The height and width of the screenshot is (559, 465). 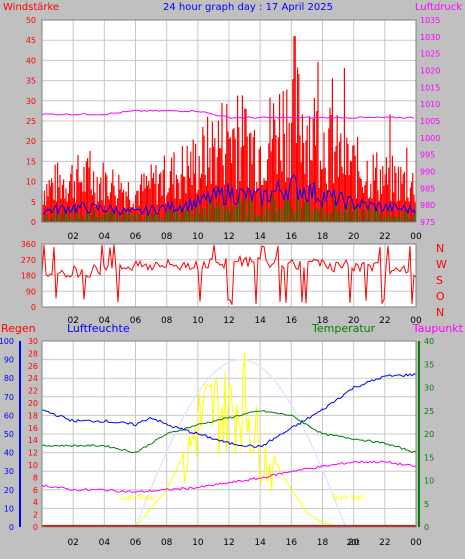 I want to click on temperature-tick-label: 40, so click(x=429, y=341).